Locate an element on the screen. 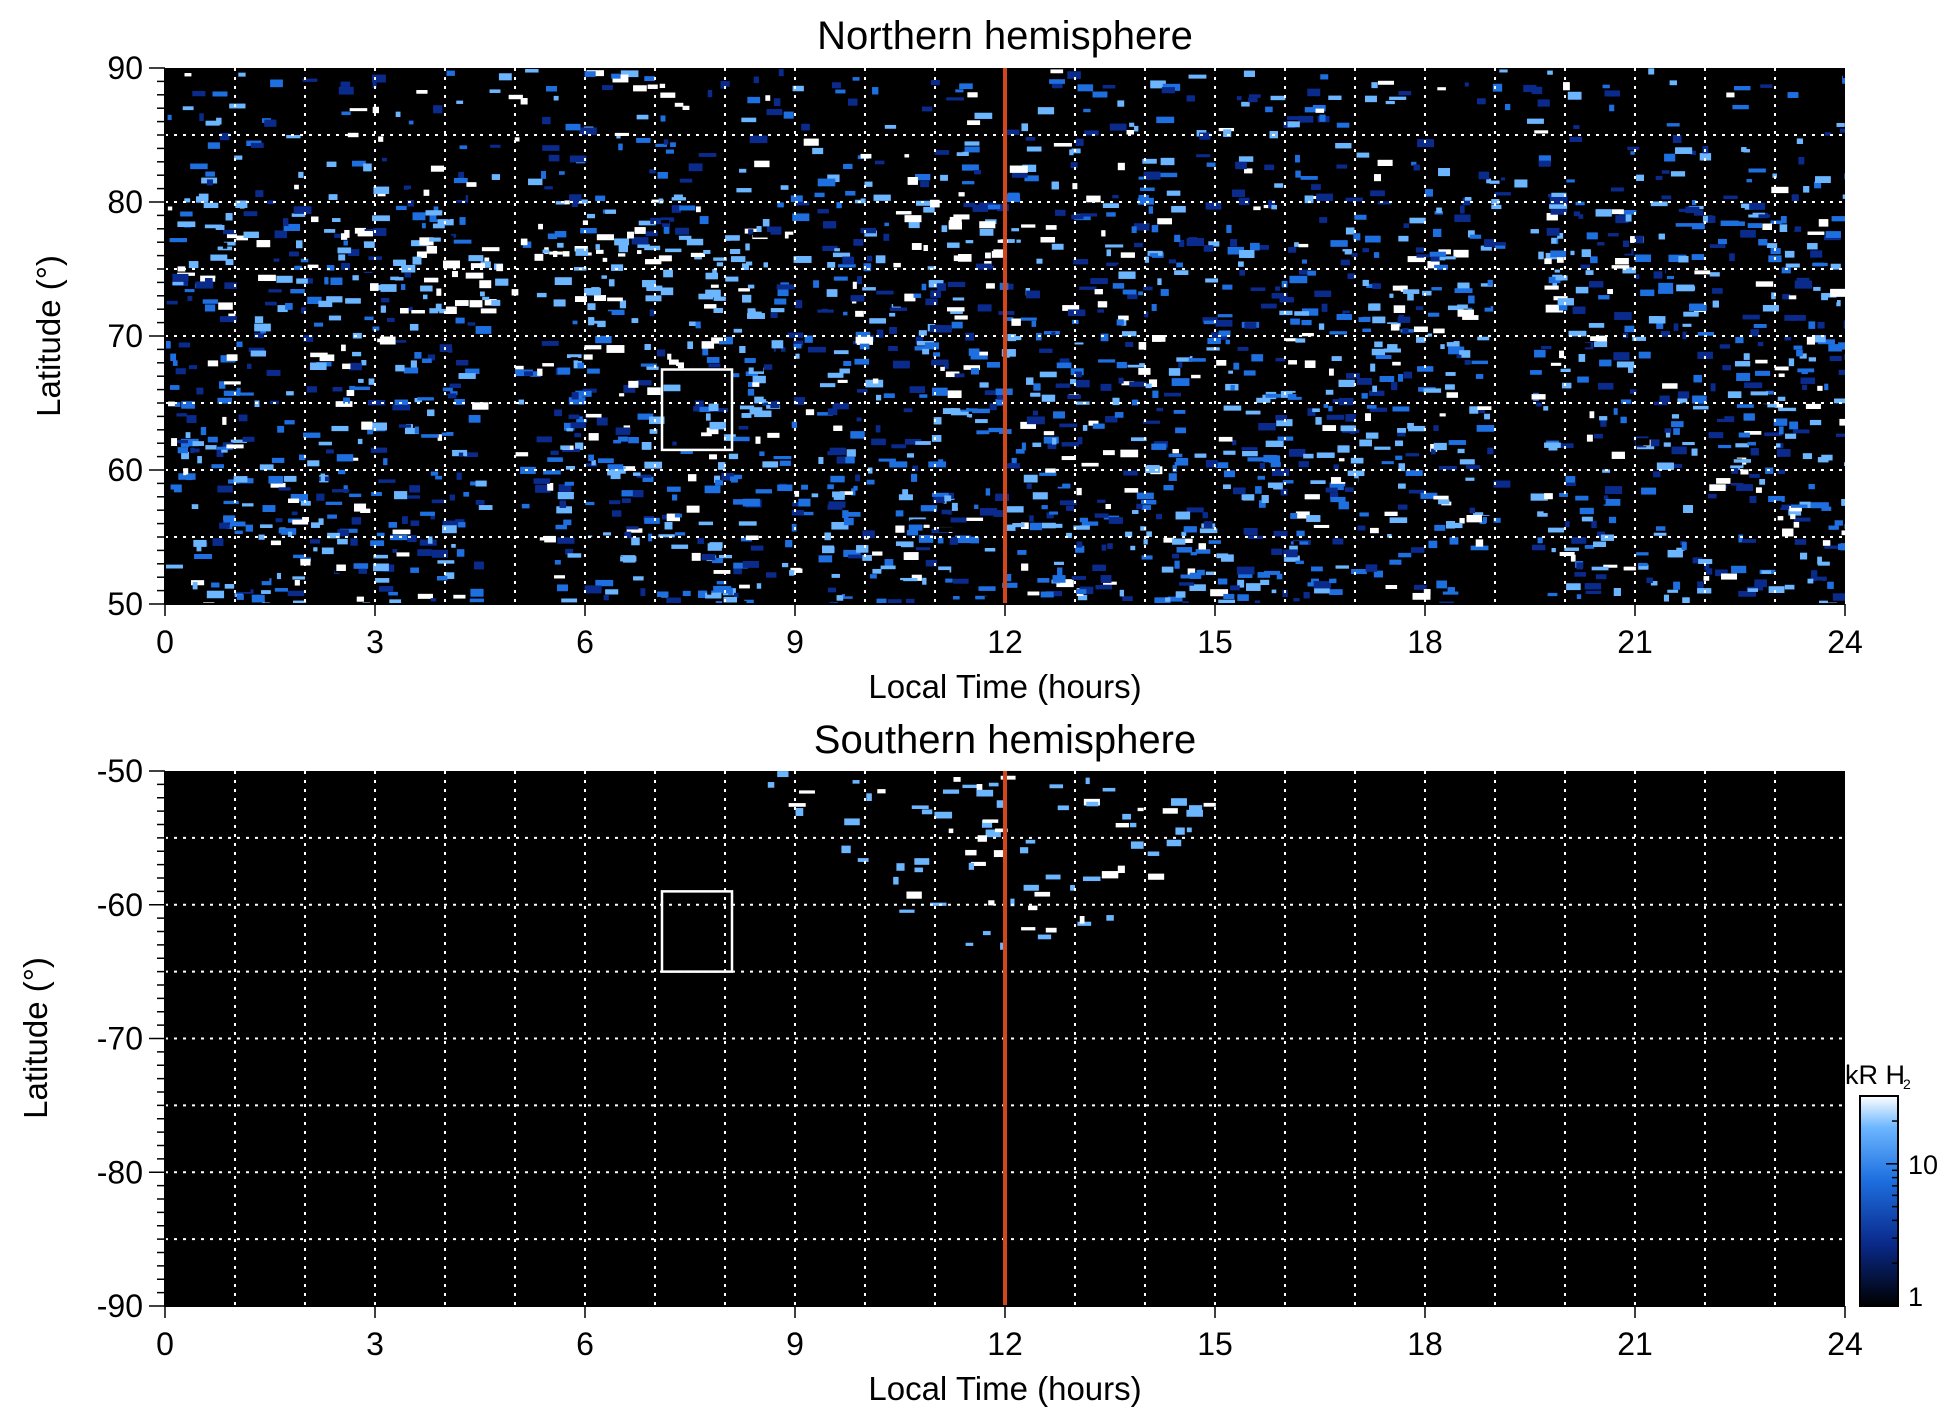  colorbar-label-subscript: 2 is located at coordinates (1907, 1084).